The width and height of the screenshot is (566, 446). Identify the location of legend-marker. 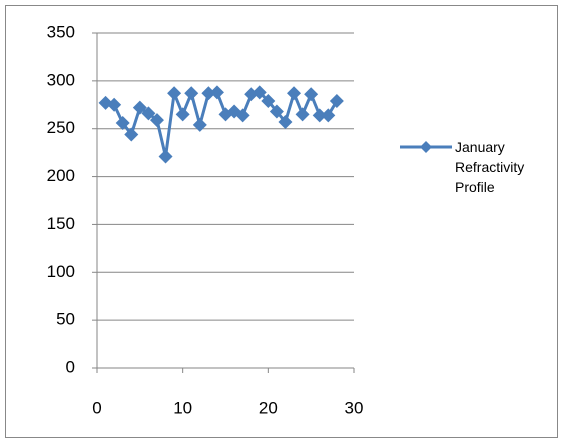
(426, 147).